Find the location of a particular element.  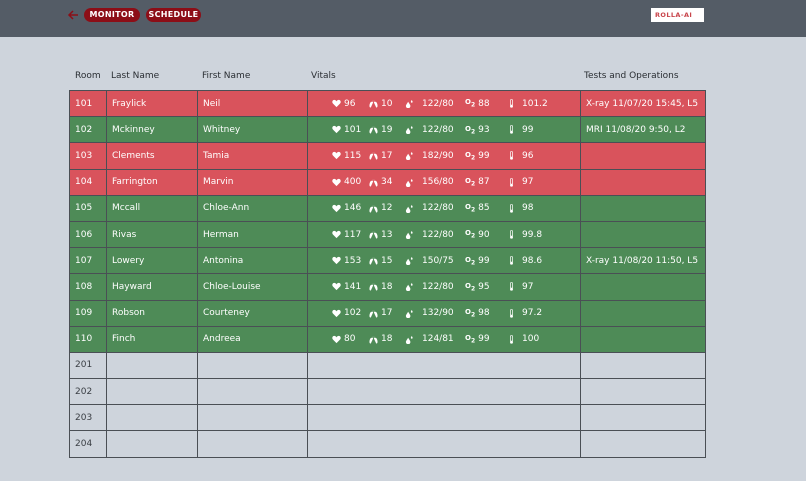

room-cell: 203 is located at coordinates (88, 418).